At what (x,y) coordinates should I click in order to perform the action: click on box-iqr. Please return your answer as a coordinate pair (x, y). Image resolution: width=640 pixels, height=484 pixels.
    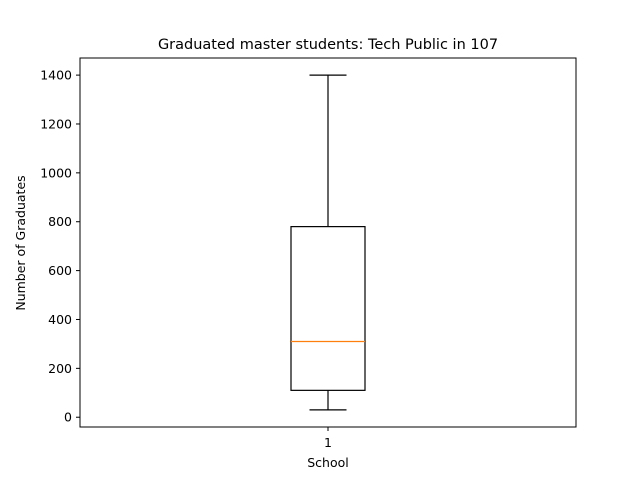
    Looking at the image, I should click on (328, 308).